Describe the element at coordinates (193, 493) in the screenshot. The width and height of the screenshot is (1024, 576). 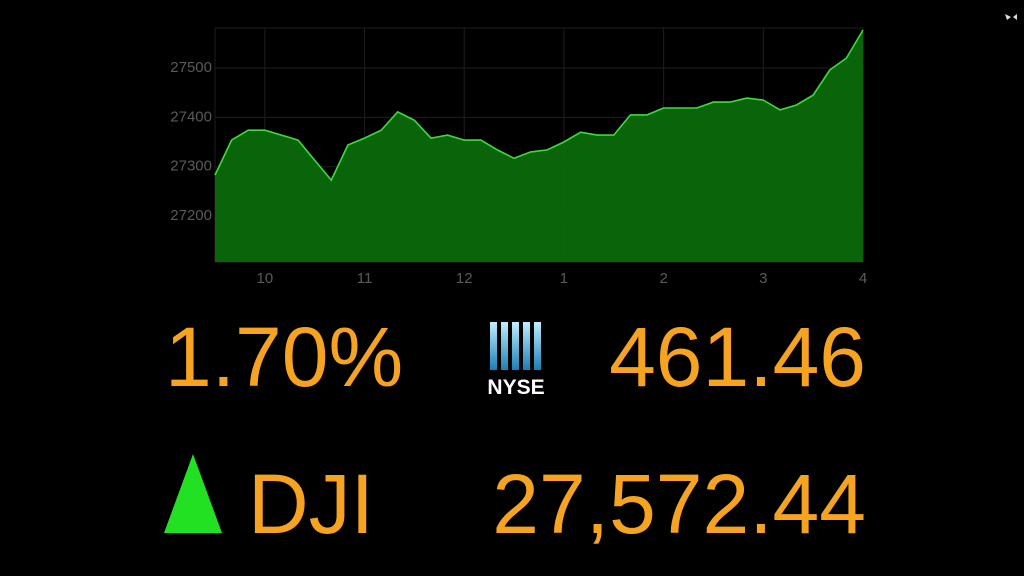
I see `up-arrow` at that location.